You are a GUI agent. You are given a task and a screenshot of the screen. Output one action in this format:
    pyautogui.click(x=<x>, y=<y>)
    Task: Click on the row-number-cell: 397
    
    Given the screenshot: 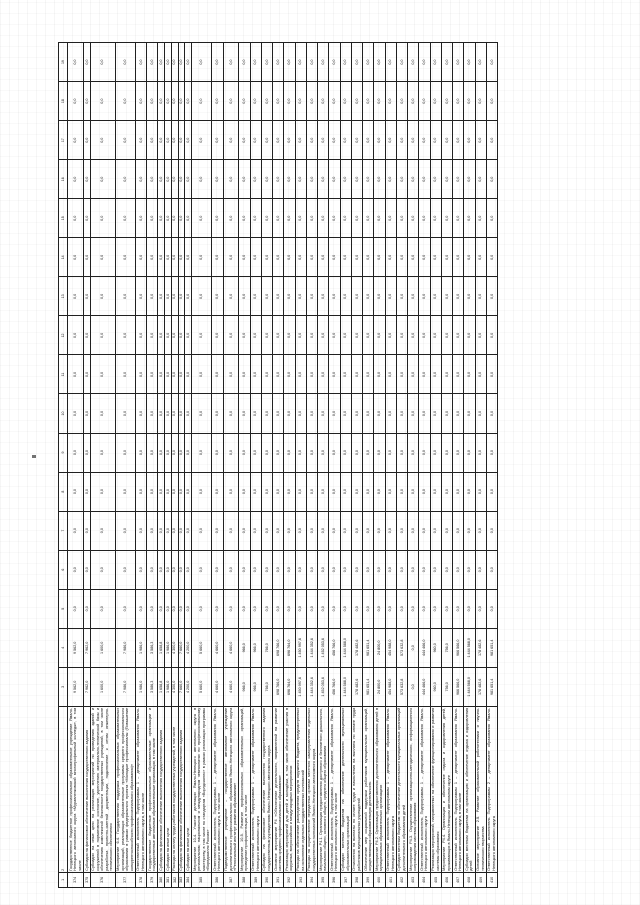 What is the action you would take?
    pyautogui.click(x=346, y=880)
    